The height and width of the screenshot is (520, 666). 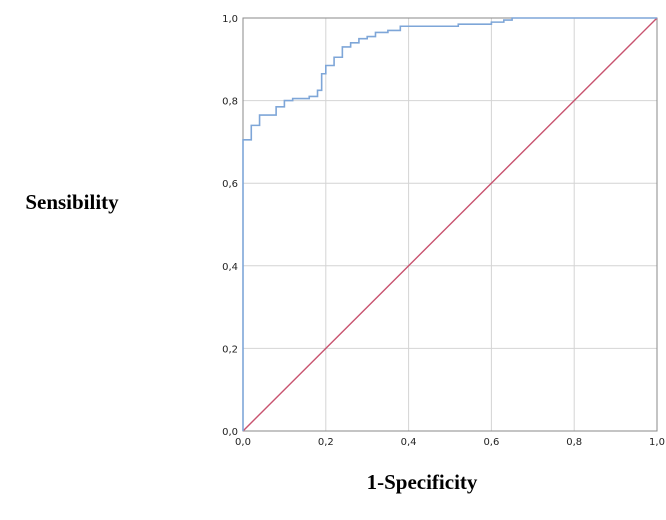 What do you see at coordinates (230, 19) in the screenshot?
I see `y-tick-label: 1,0` at bounding box center [230, 19].